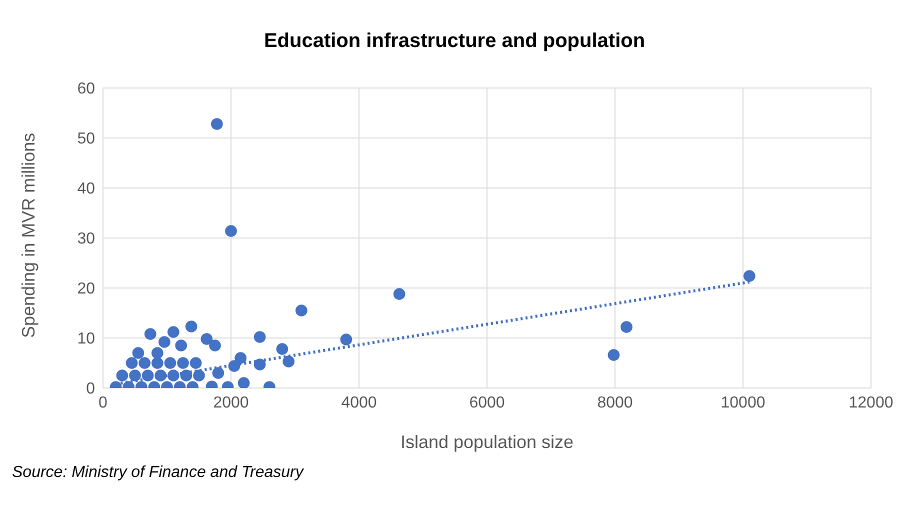  Describe the element at coordinates (86, 239) in the screenshot. I see `y-tick-label: 30` at that location.